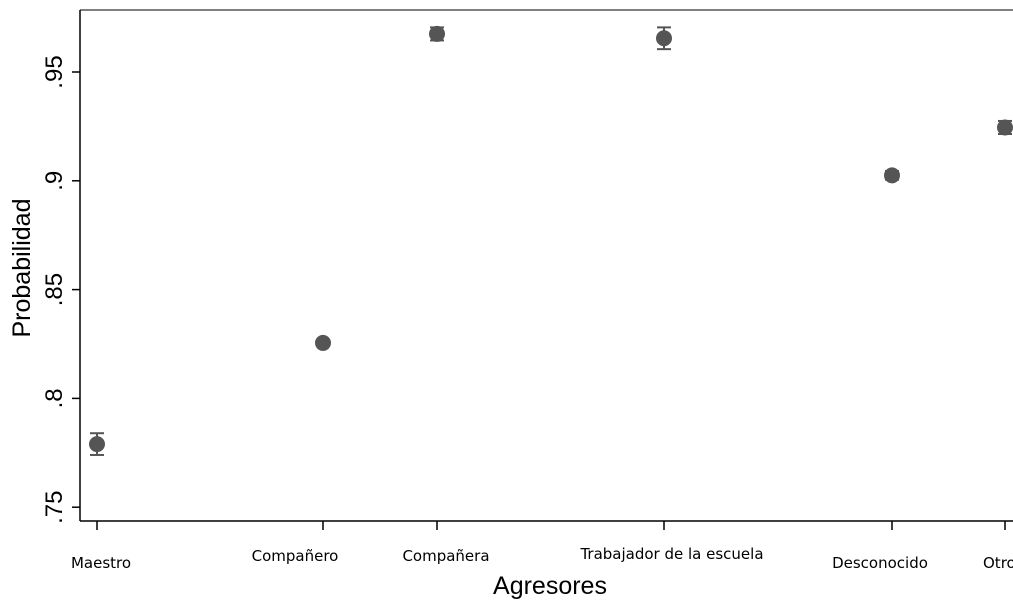 The image size is (1013, 600). I want to click on x-tick-label: Compañera, so click(445, 556).